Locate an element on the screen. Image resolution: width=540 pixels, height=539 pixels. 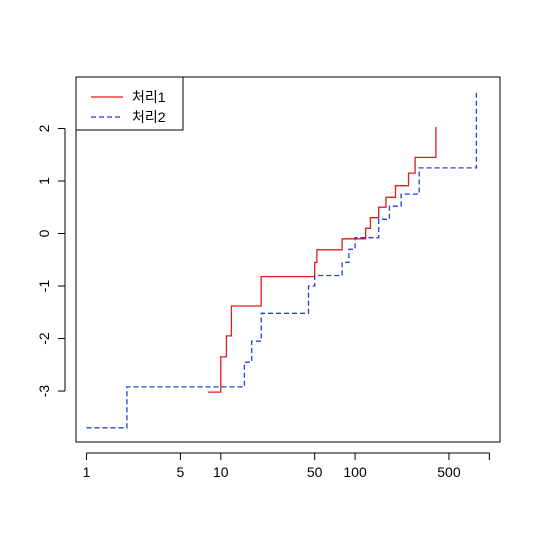
x-tick-label: 500 is located at coordinates (449, 472).